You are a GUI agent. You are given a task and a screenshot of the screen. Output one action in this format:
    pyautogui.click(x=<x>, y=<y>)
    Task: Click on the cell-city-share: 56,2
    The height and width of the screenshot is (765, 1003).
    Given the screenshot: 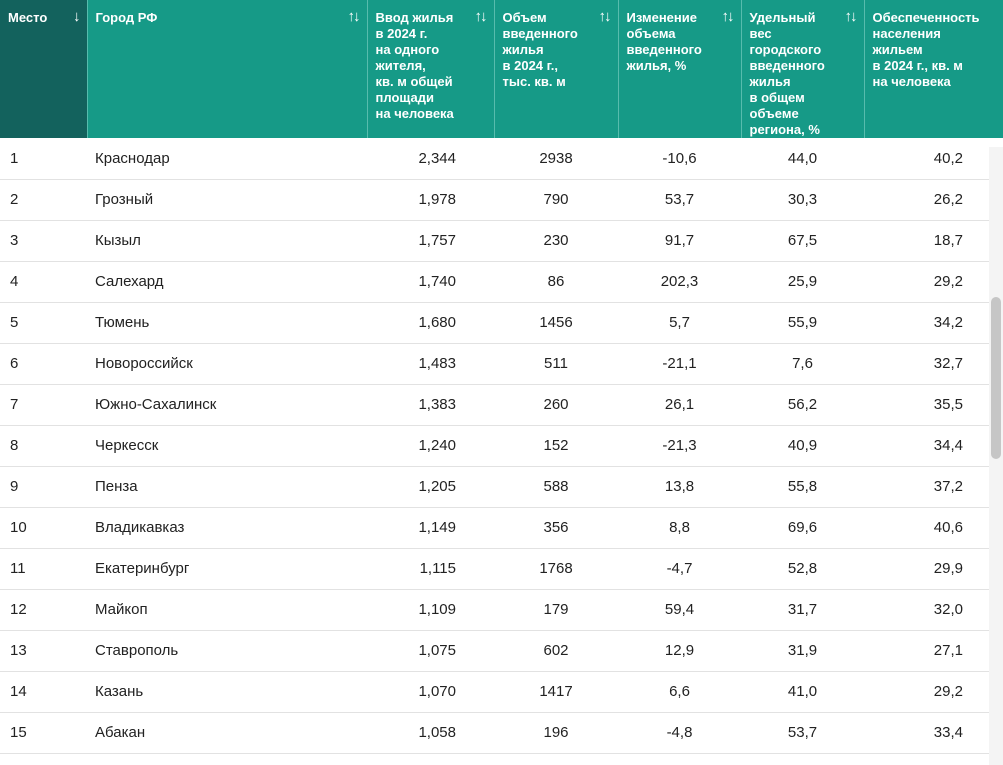 What is the action you would take?
    pyautogui.click(x=802, y=405)
    